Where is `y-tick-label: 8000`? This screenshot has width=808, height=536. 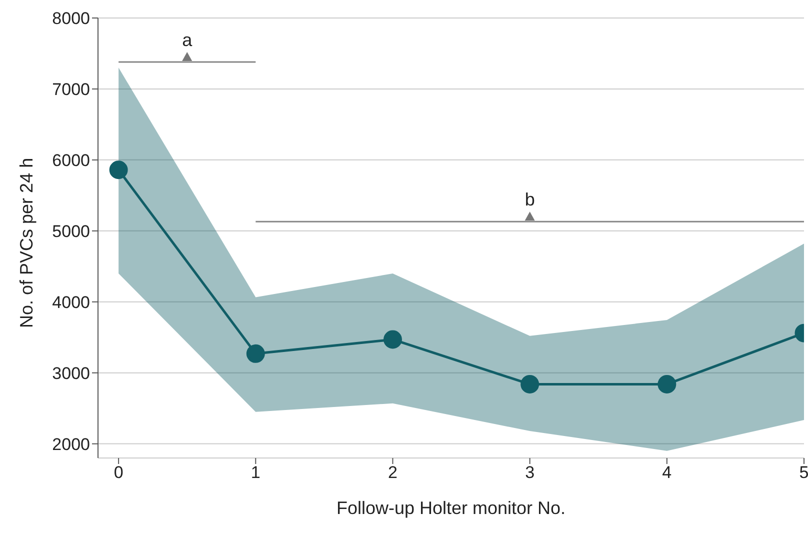
y-tick-label: 8000 is located at coordinates (71, 18).